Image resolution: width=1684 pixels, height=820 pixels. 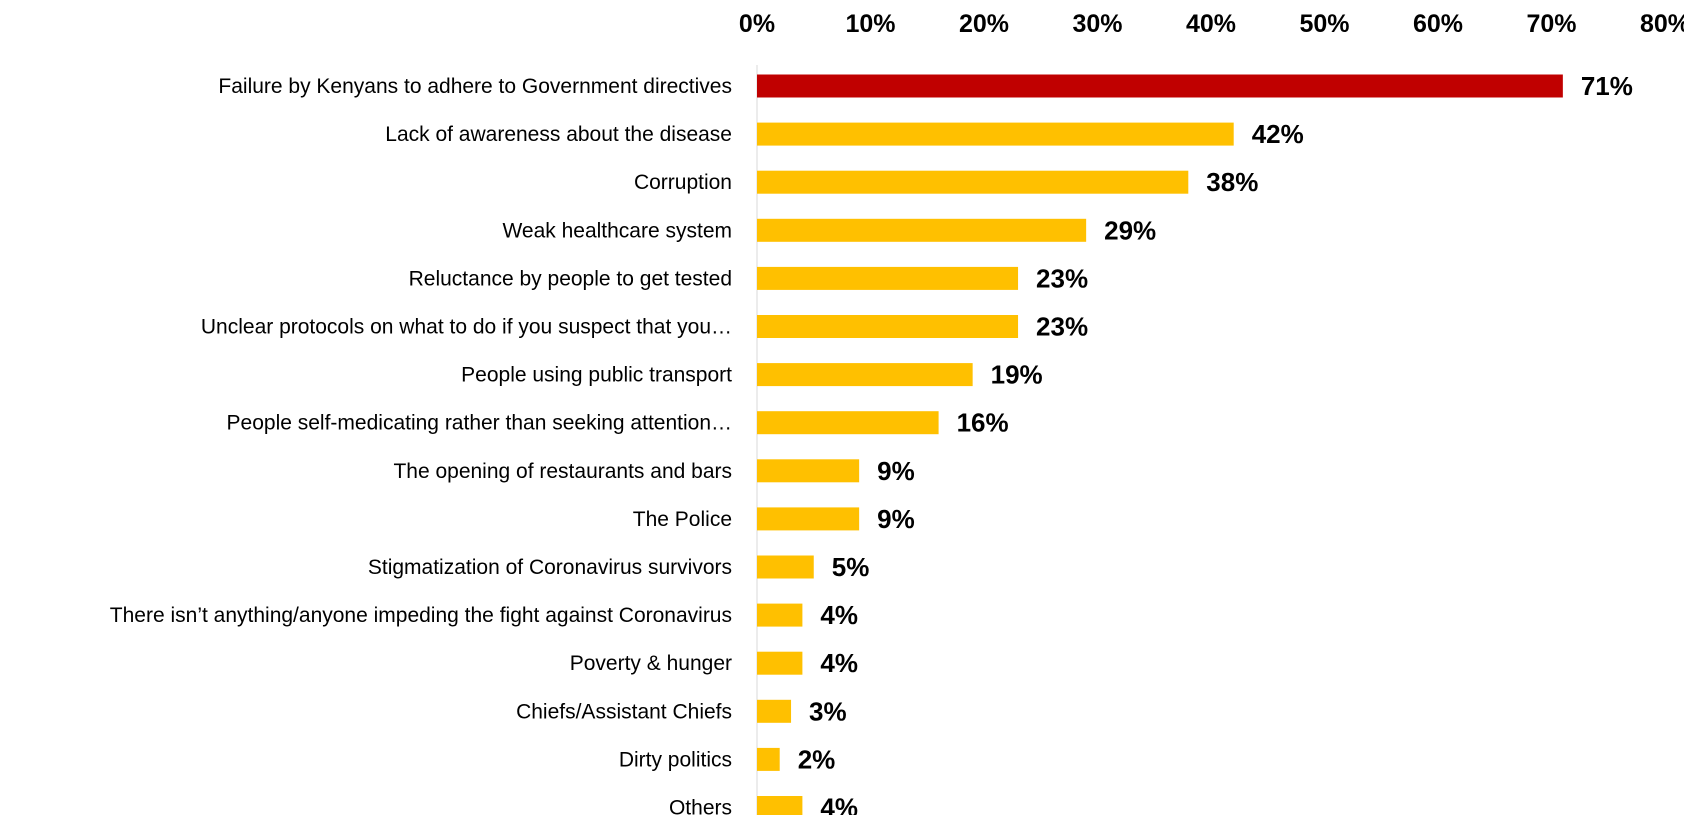 I want to click on x-tick-label: 20%, so click(x=984, y=24).